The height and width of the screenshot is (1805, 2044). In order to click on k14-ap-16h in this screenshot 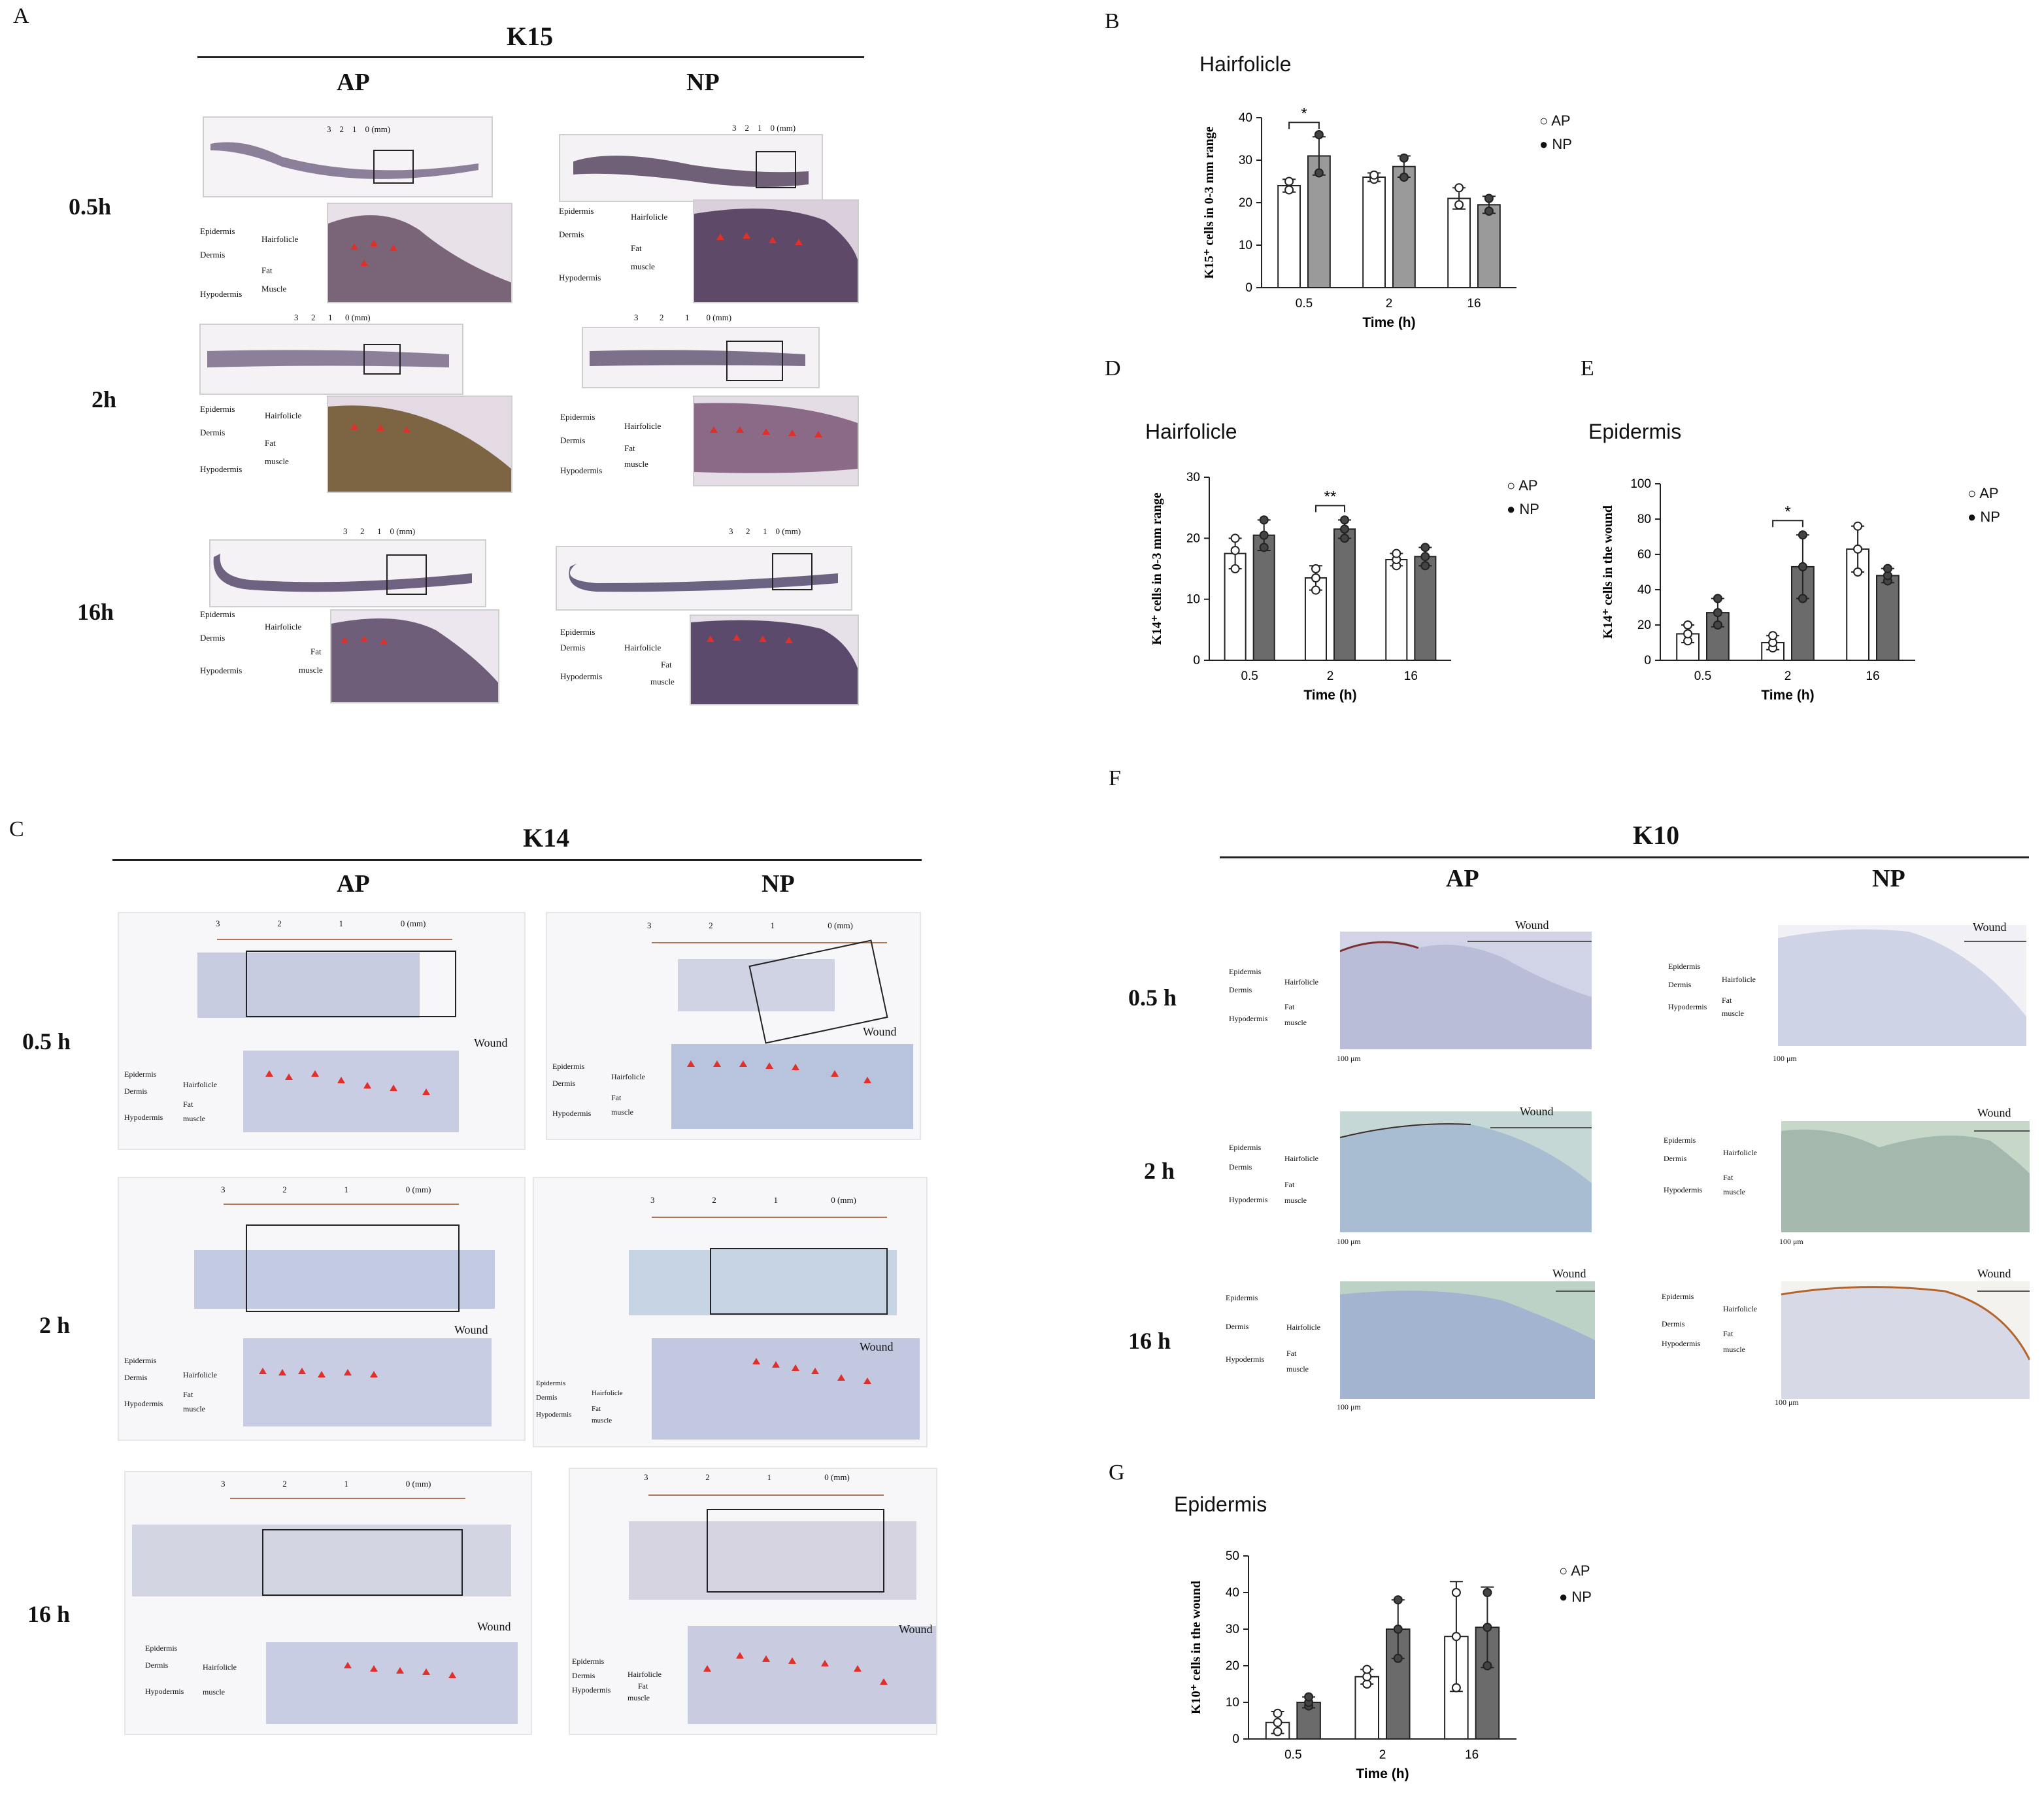, I will do `click(328, 1603)`.